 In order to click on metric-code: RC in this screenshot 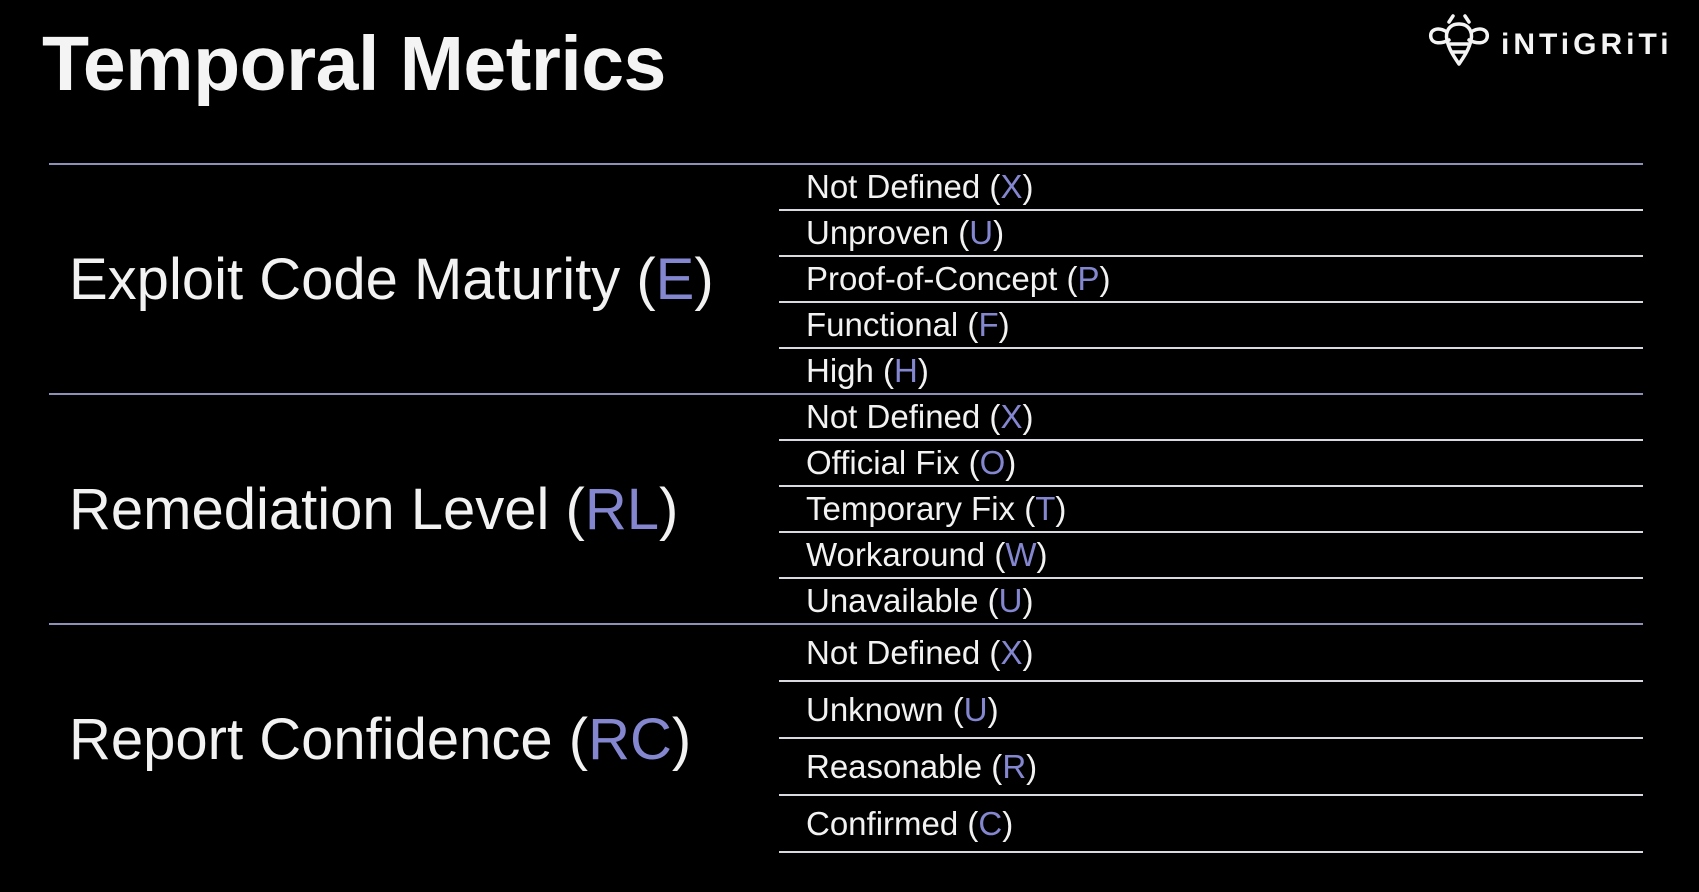, I will do `click(630, 739)`.